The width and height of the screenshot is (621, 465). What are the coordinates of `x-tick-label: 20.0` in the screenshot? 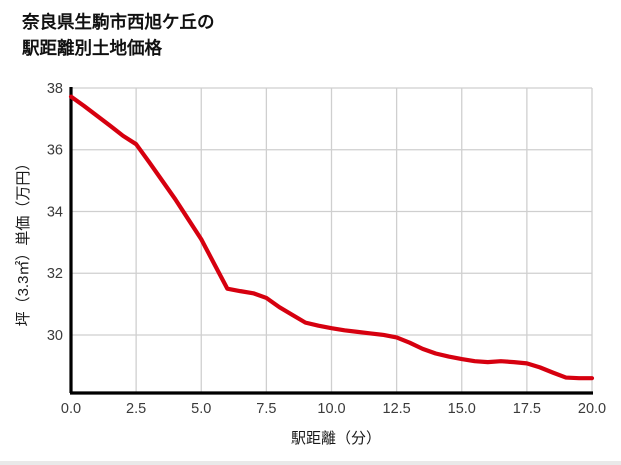 It's located at (592, 409).